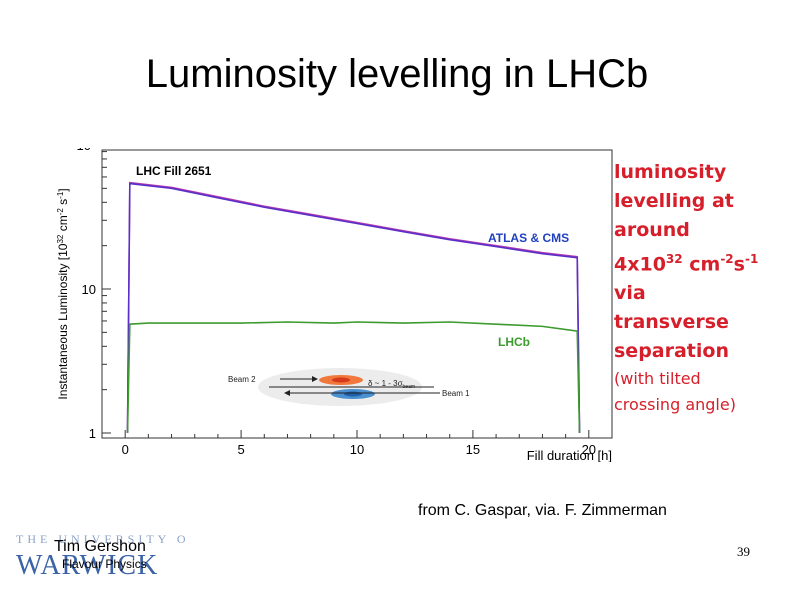 Image resolution: width=794 pixels, height=595 pixels. Describe the element at coordinates (174, 171) in the screenshot. I see `chart-title: LHC Fill 2651` at that location.